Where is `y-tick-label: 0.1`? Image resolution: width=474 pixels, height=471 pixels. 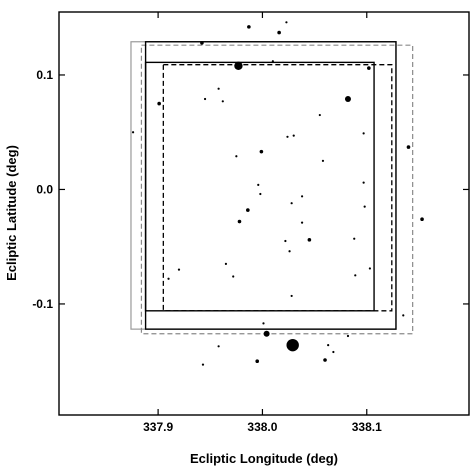 y-tick-label: 0.1 is located at coordinates (44, 75).